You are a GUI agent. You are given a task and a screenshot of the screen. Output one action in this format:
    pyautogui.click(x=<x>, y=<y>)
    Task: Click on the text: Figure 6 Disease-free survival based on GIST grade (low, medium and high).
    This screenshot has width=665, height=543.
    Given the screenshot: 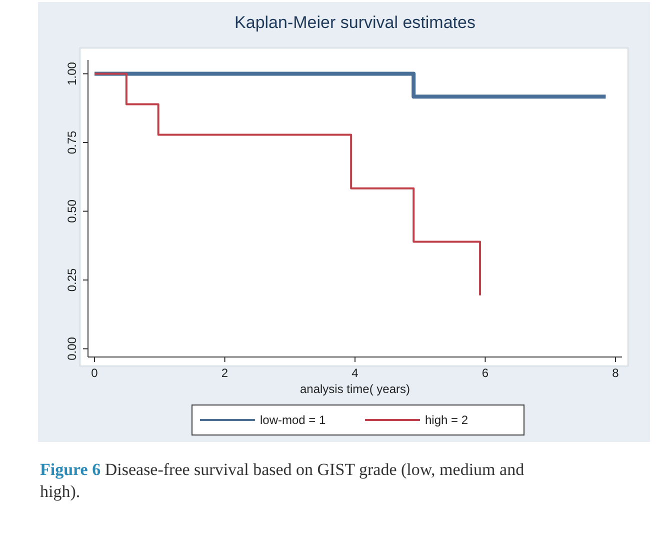 What is the action you would take?
    pyautogui.click(x=282, y=480)
    